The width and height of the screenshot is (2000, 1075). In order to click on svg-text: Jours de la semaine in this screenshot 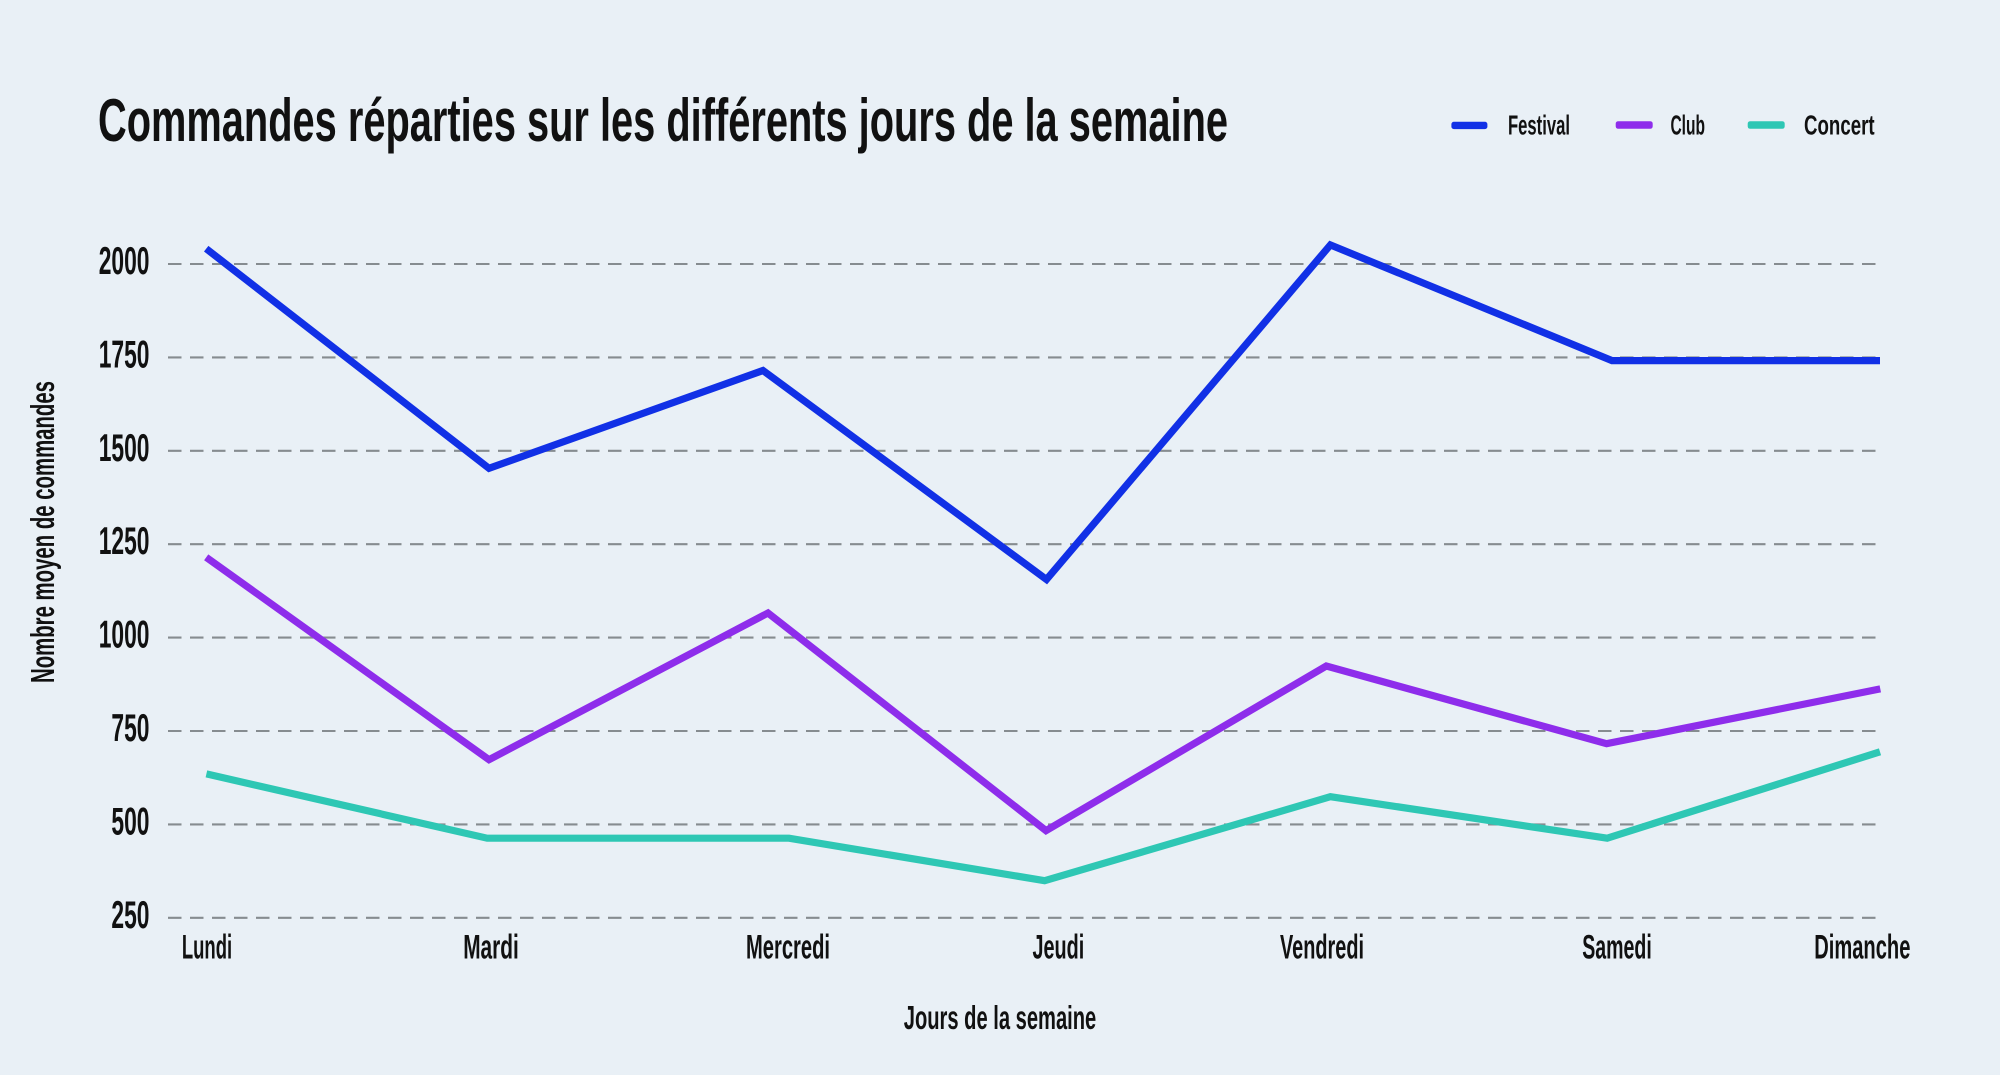, I will do `click(1000, 1017)`.